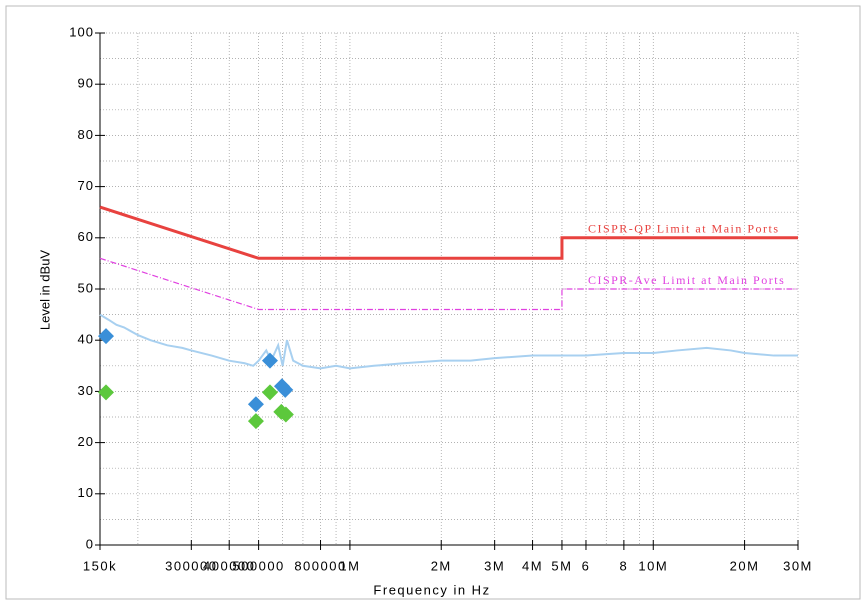 The height and width of the screenshot is (605, 867). What do you see at coordinates (86, 236) in the screenshot?
I see `y-tick-label: 60` at bounding box center [86, 236].